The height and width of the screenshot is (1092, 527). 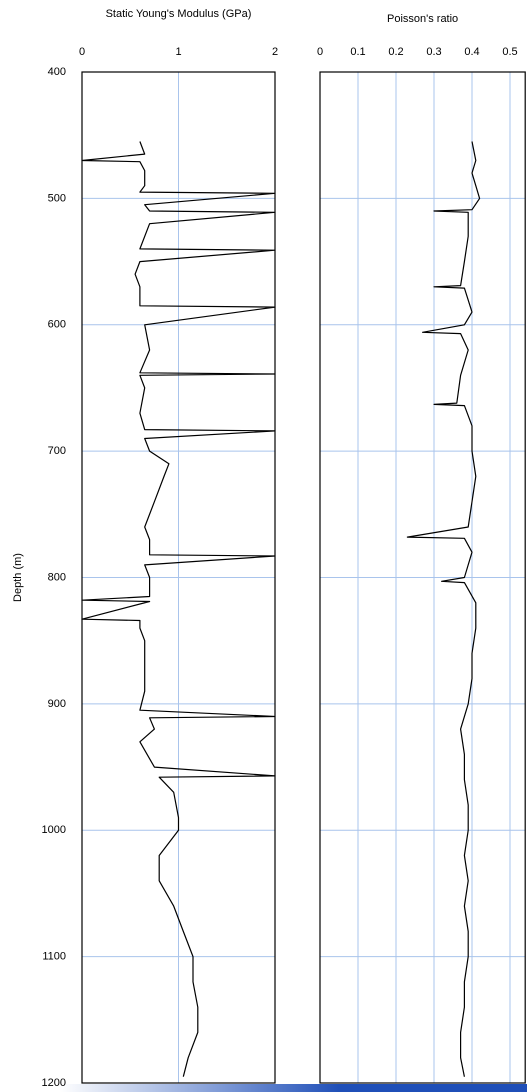 What do you see at coordinates (178, 52) in the screenshot?
I see `x-tick-label: 1` at bounding box center [178, 52].